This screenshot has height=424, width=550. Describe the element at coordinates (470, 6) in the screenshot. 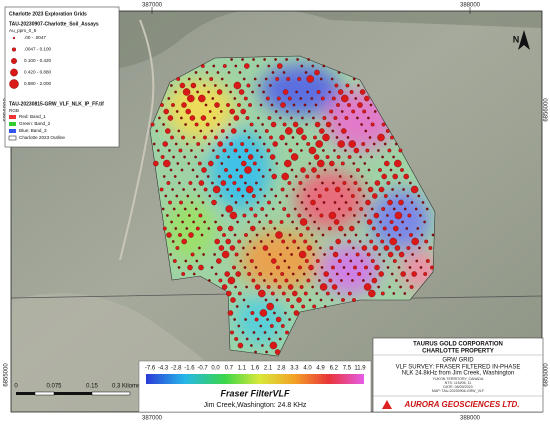

I see `coord-label: 388000` at that location.